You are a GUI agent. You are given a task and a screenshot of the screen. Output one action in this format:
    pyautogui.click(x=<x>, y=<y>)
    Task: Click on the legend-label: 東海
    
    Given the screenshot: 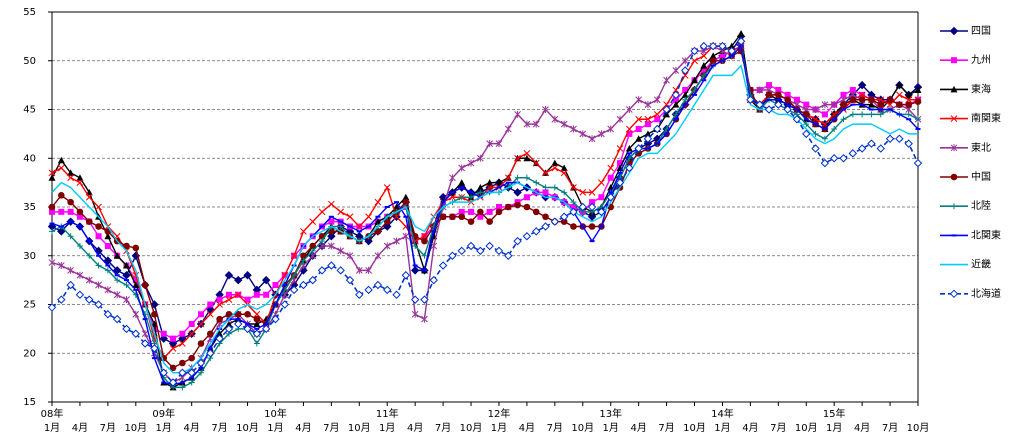 What is the action you would take?
    pyautogui.click(x=981, y=88)
    